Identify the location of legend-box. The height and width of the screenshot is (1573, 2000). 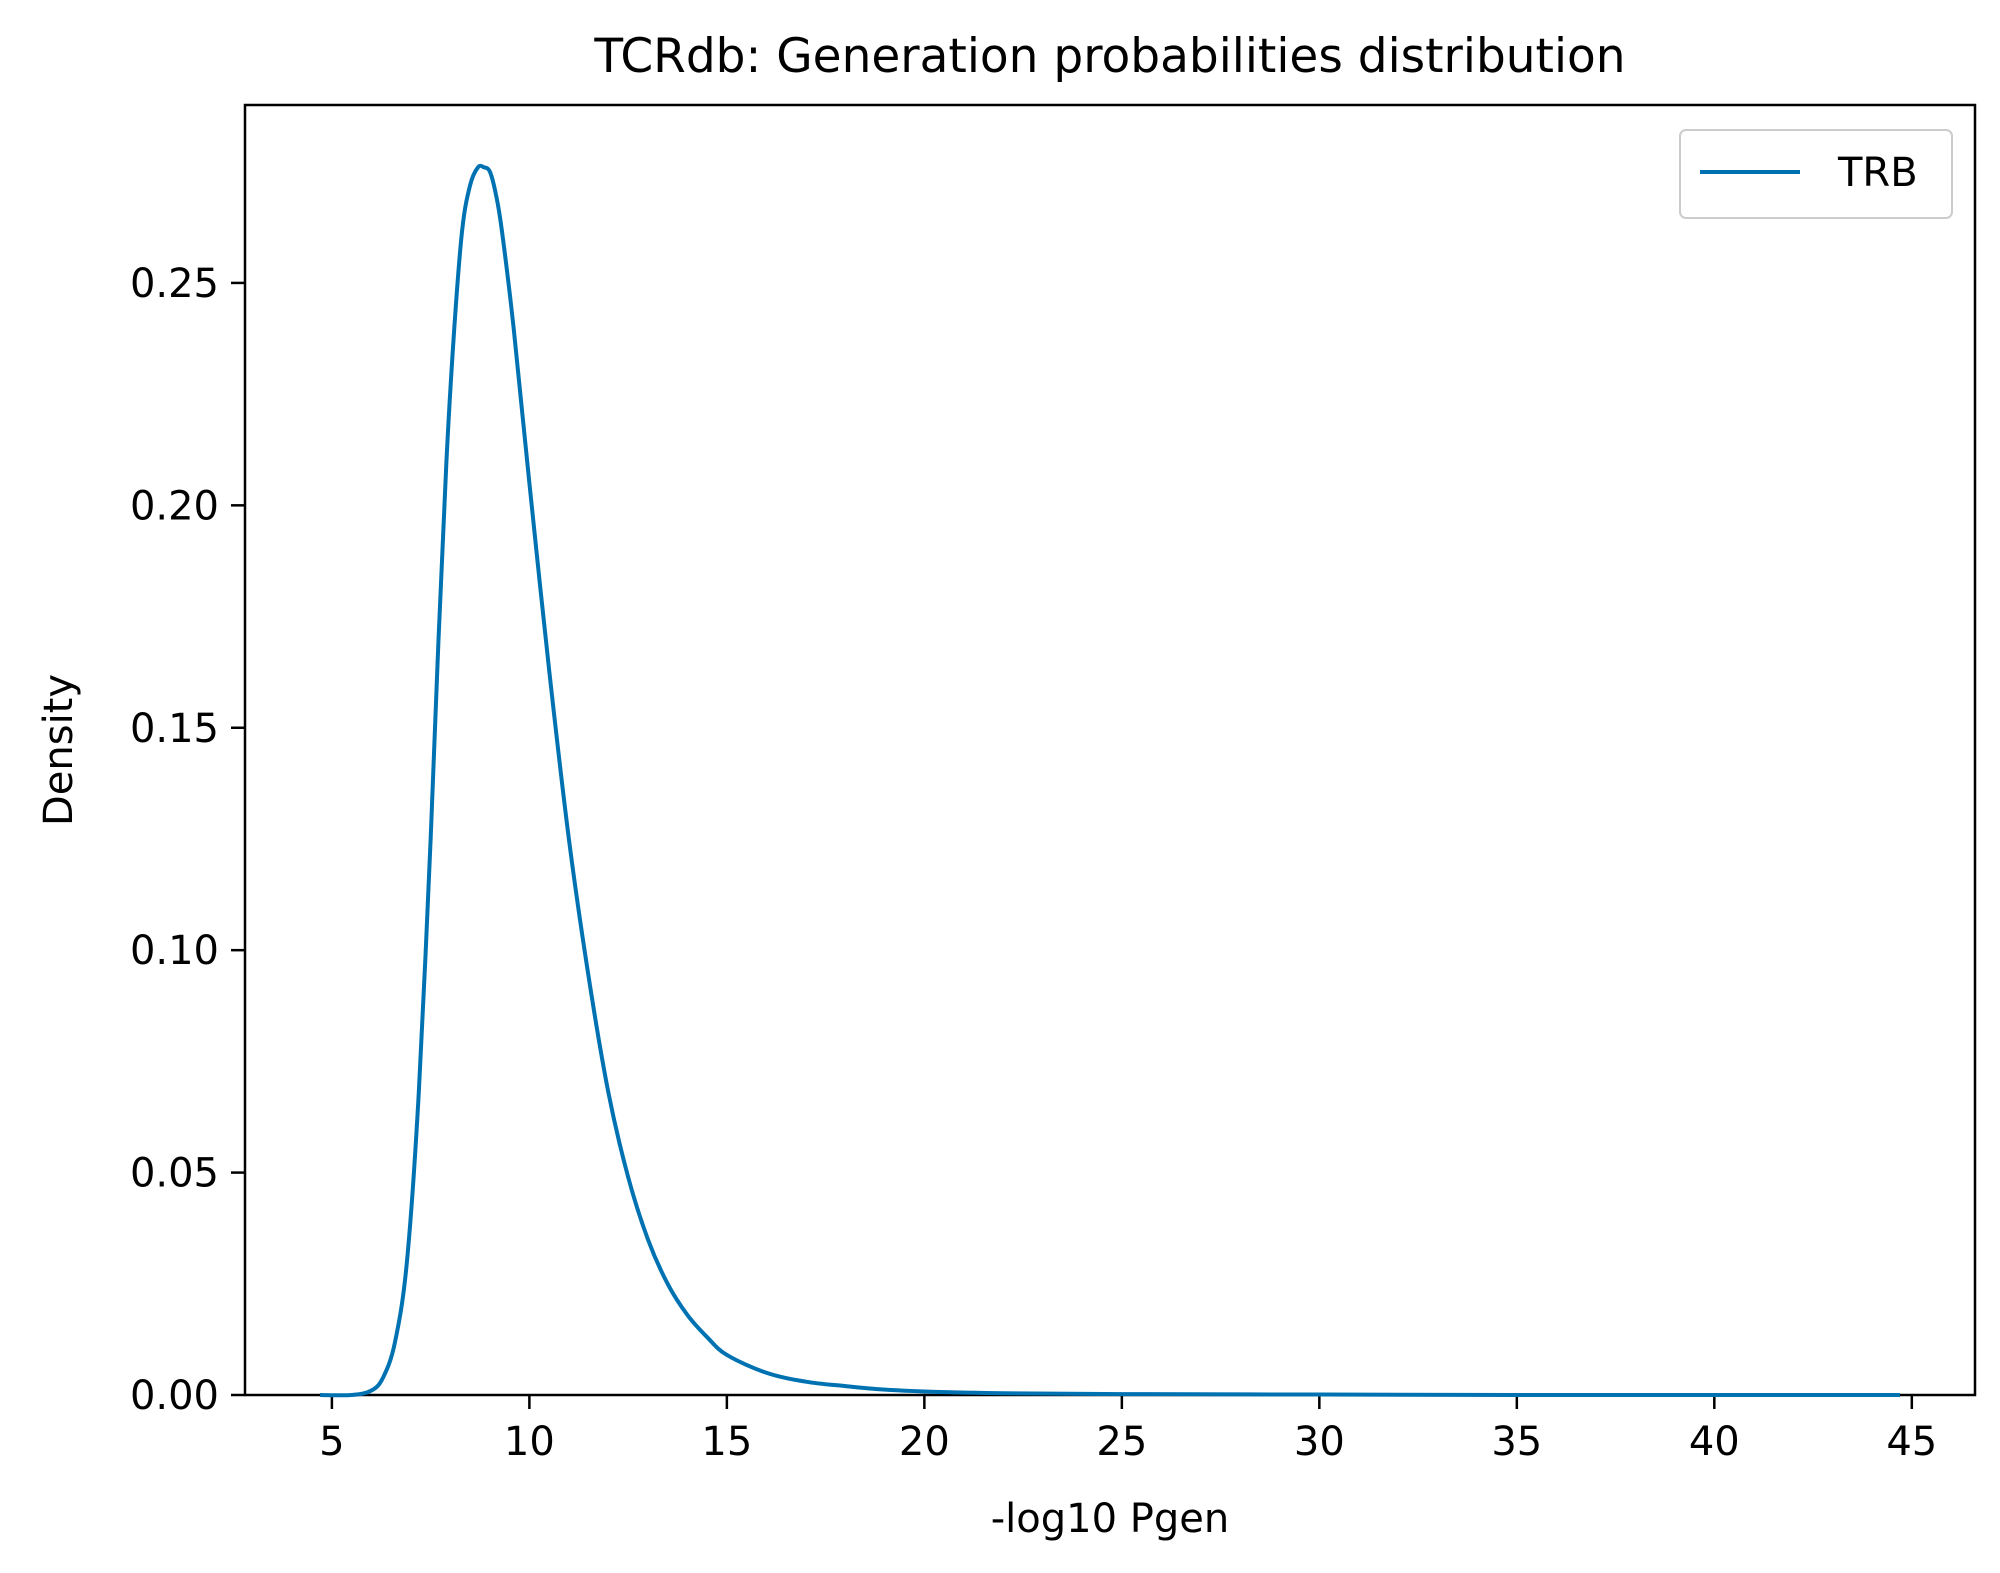
(1816, 174).